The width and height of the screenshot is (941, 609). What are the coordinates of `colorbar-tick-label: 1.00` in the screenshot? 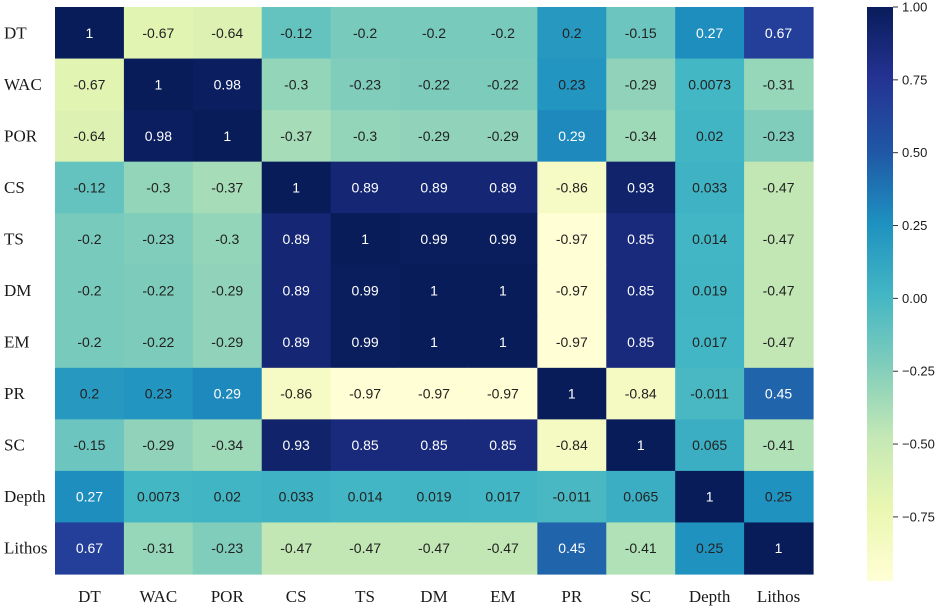 It's located at (914, 7).